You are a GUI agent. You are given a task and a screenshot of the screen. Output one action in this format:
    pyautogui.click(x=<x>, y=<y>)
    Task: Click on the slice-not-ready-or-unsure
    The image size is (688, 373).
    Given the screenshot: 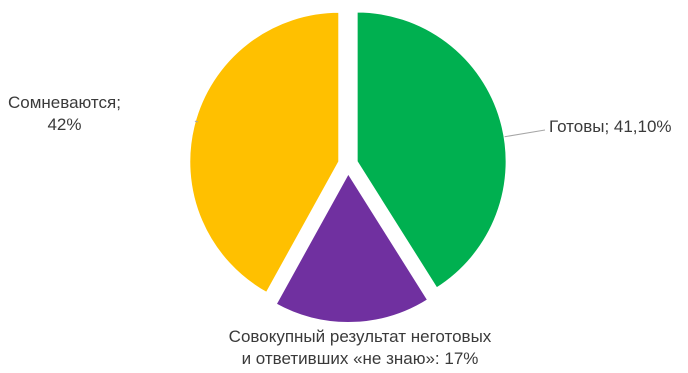 What is the action you would take?
    pyautogui.click(x=352, y=247)
    